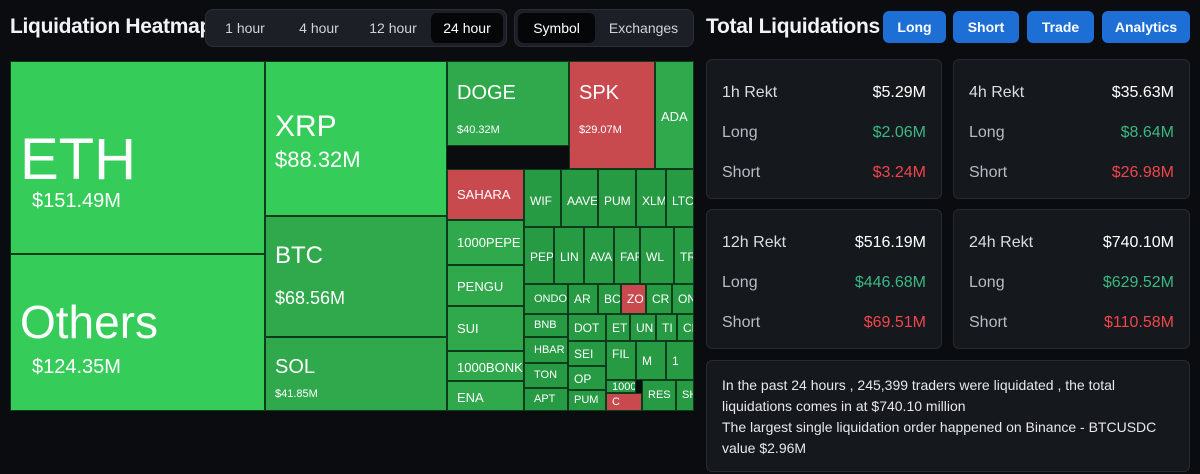  I want to click on tile-c: C, so click(624, 402).